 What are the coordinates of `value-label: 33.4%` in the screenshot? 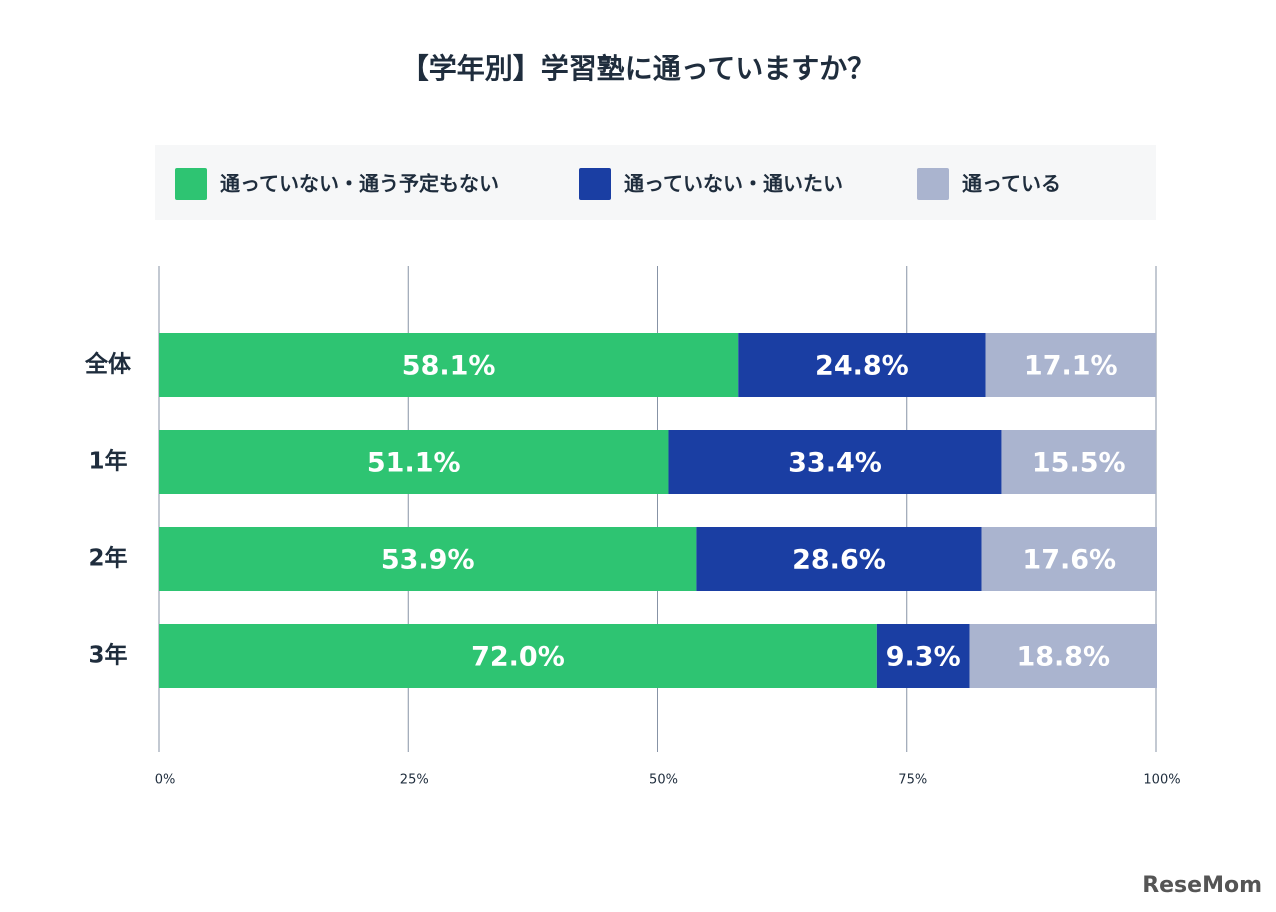 It's located at (835, 463).